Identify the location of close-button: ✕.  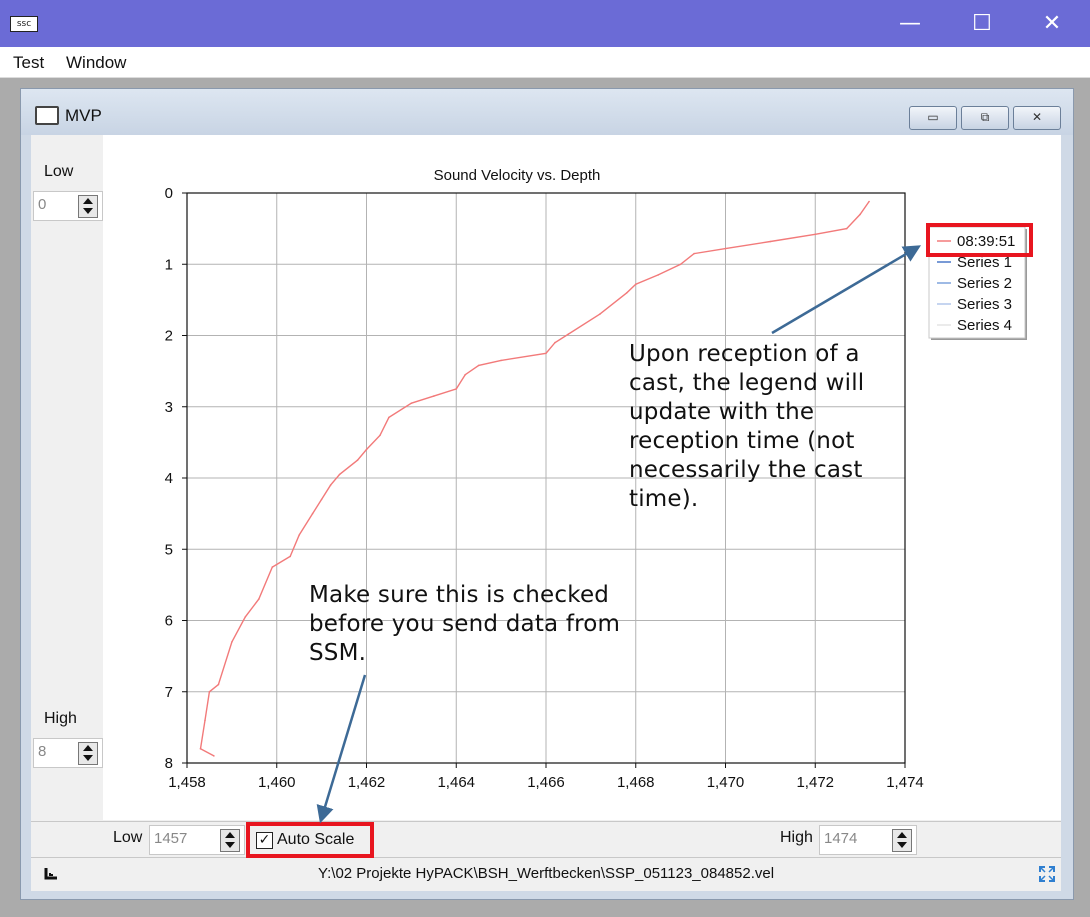
(1052, 23).